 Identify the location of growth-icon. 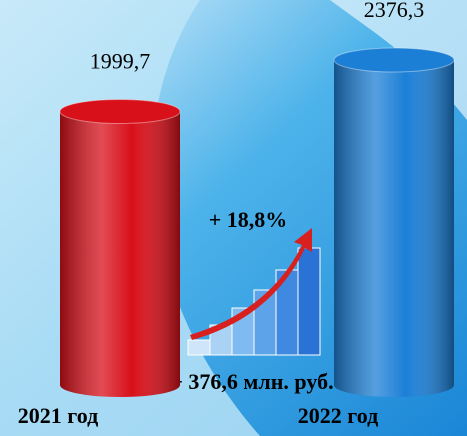
(254, 292).